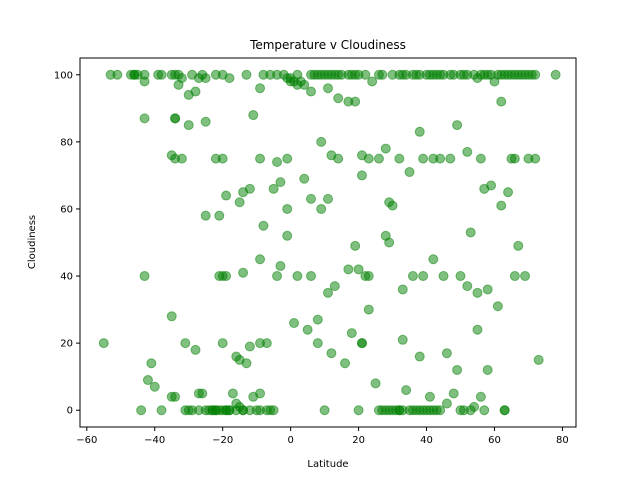 This screenshot has height=480, width=640. Describe the element at coordinates (66, 142) in the screenshot. I see `y-tick-label: 80` at that location.